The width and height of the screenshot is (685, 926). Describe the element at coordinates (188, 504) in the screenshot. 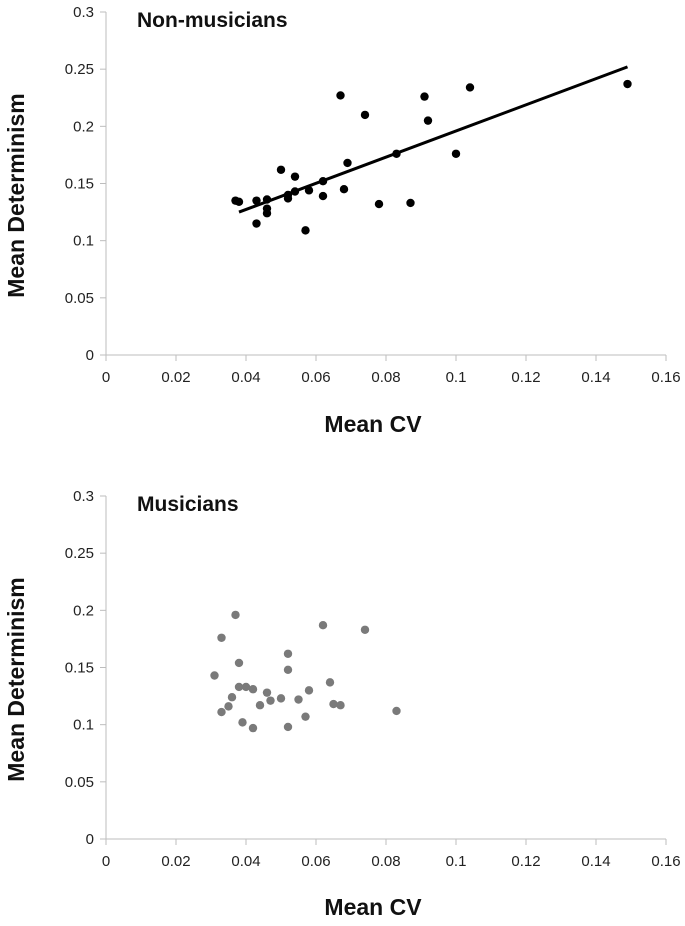

I see `panel-title: Musicians` at that location.